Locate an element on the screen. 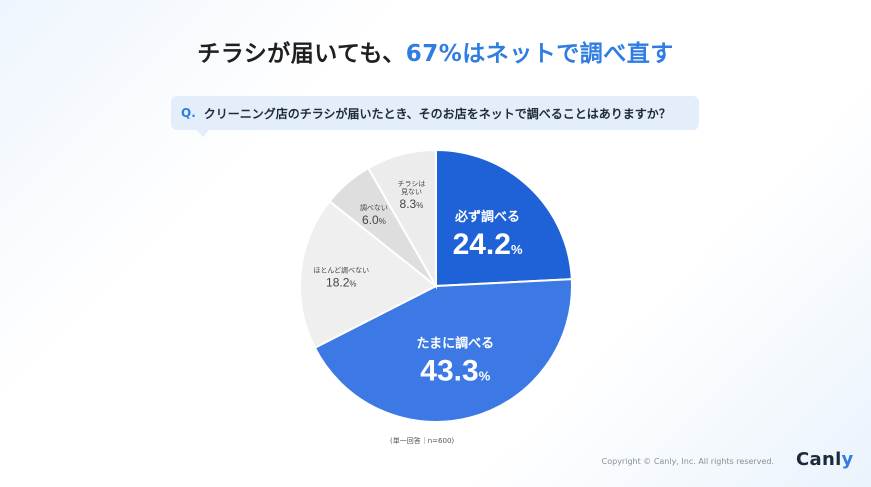 This screenshot has height=487, width=871. page-title: チラシが届いても、67%はネットで調べ直す is located at coordinates (435, 51).